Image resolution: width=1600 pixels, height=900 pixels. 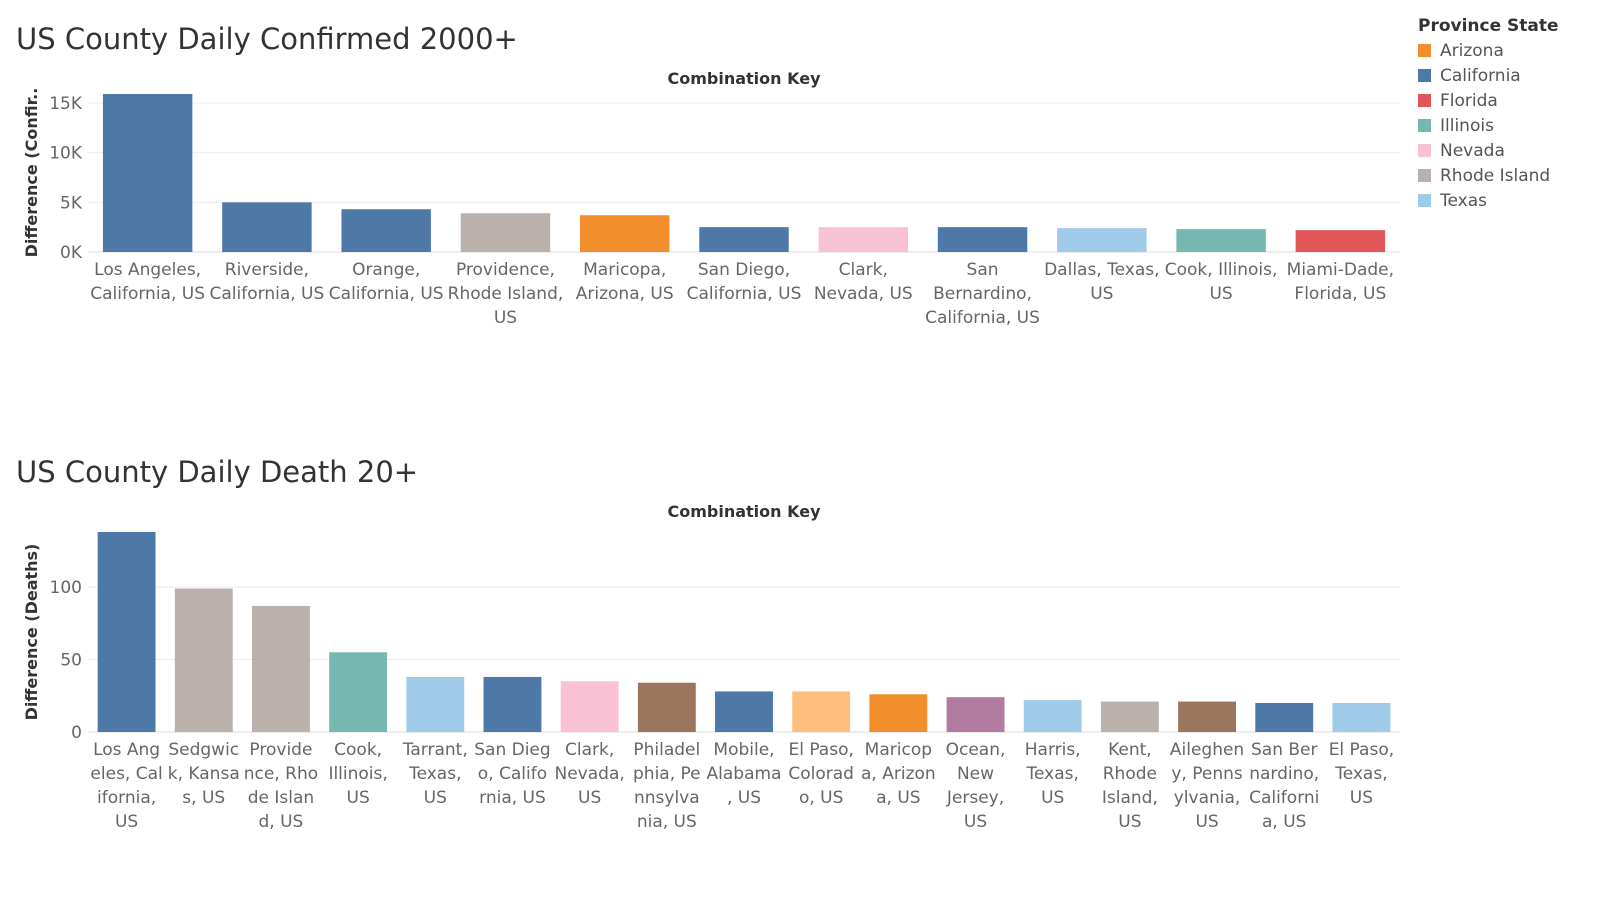 What do you see at coordinates (667, 774) in the screenshot?
I see `x-tick-label-line: phia, Pe` at bounding box center [667, 774].